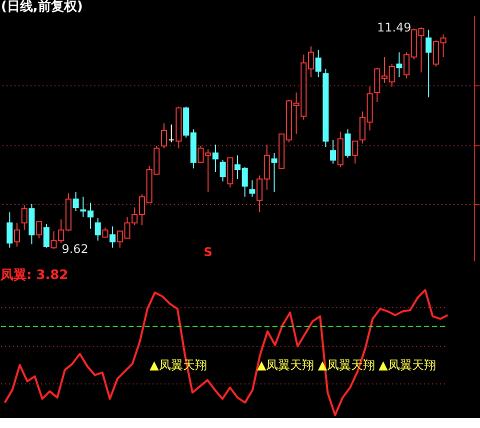 The height and width of the screenshot is (428, 480). I want to click on chart-title: 凤翼: 3.82, so click(34, 275).